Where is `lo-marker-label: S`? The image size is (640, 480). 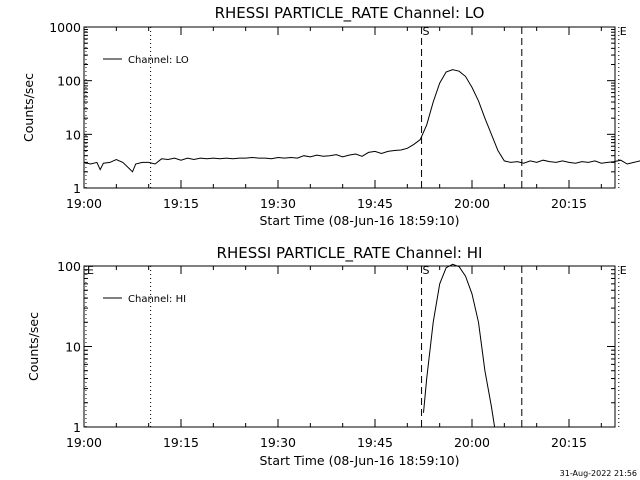 lo-marker-label: S is located at coordinates (426, 31).